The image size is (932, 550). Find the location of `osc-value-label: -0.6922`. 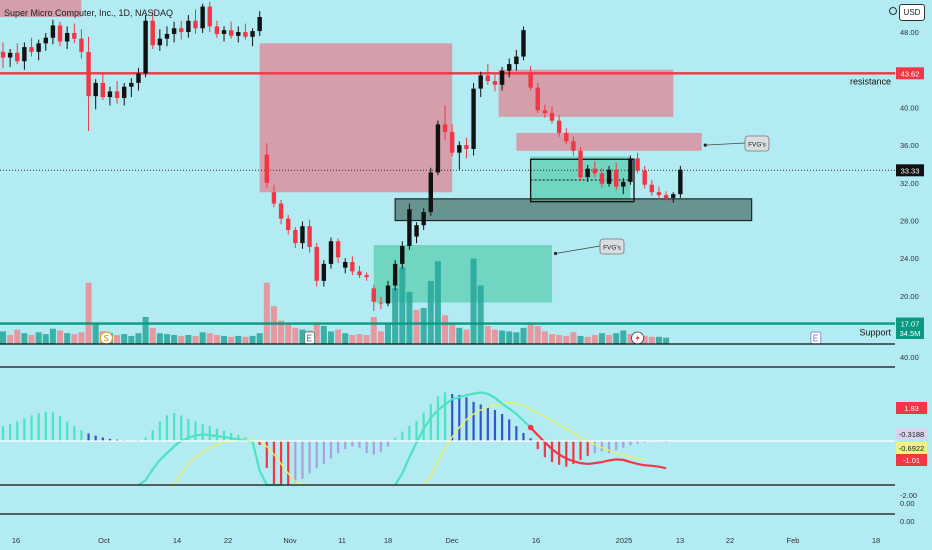

osc-value-label: -0.6922 is located at coordinates (911, 448).